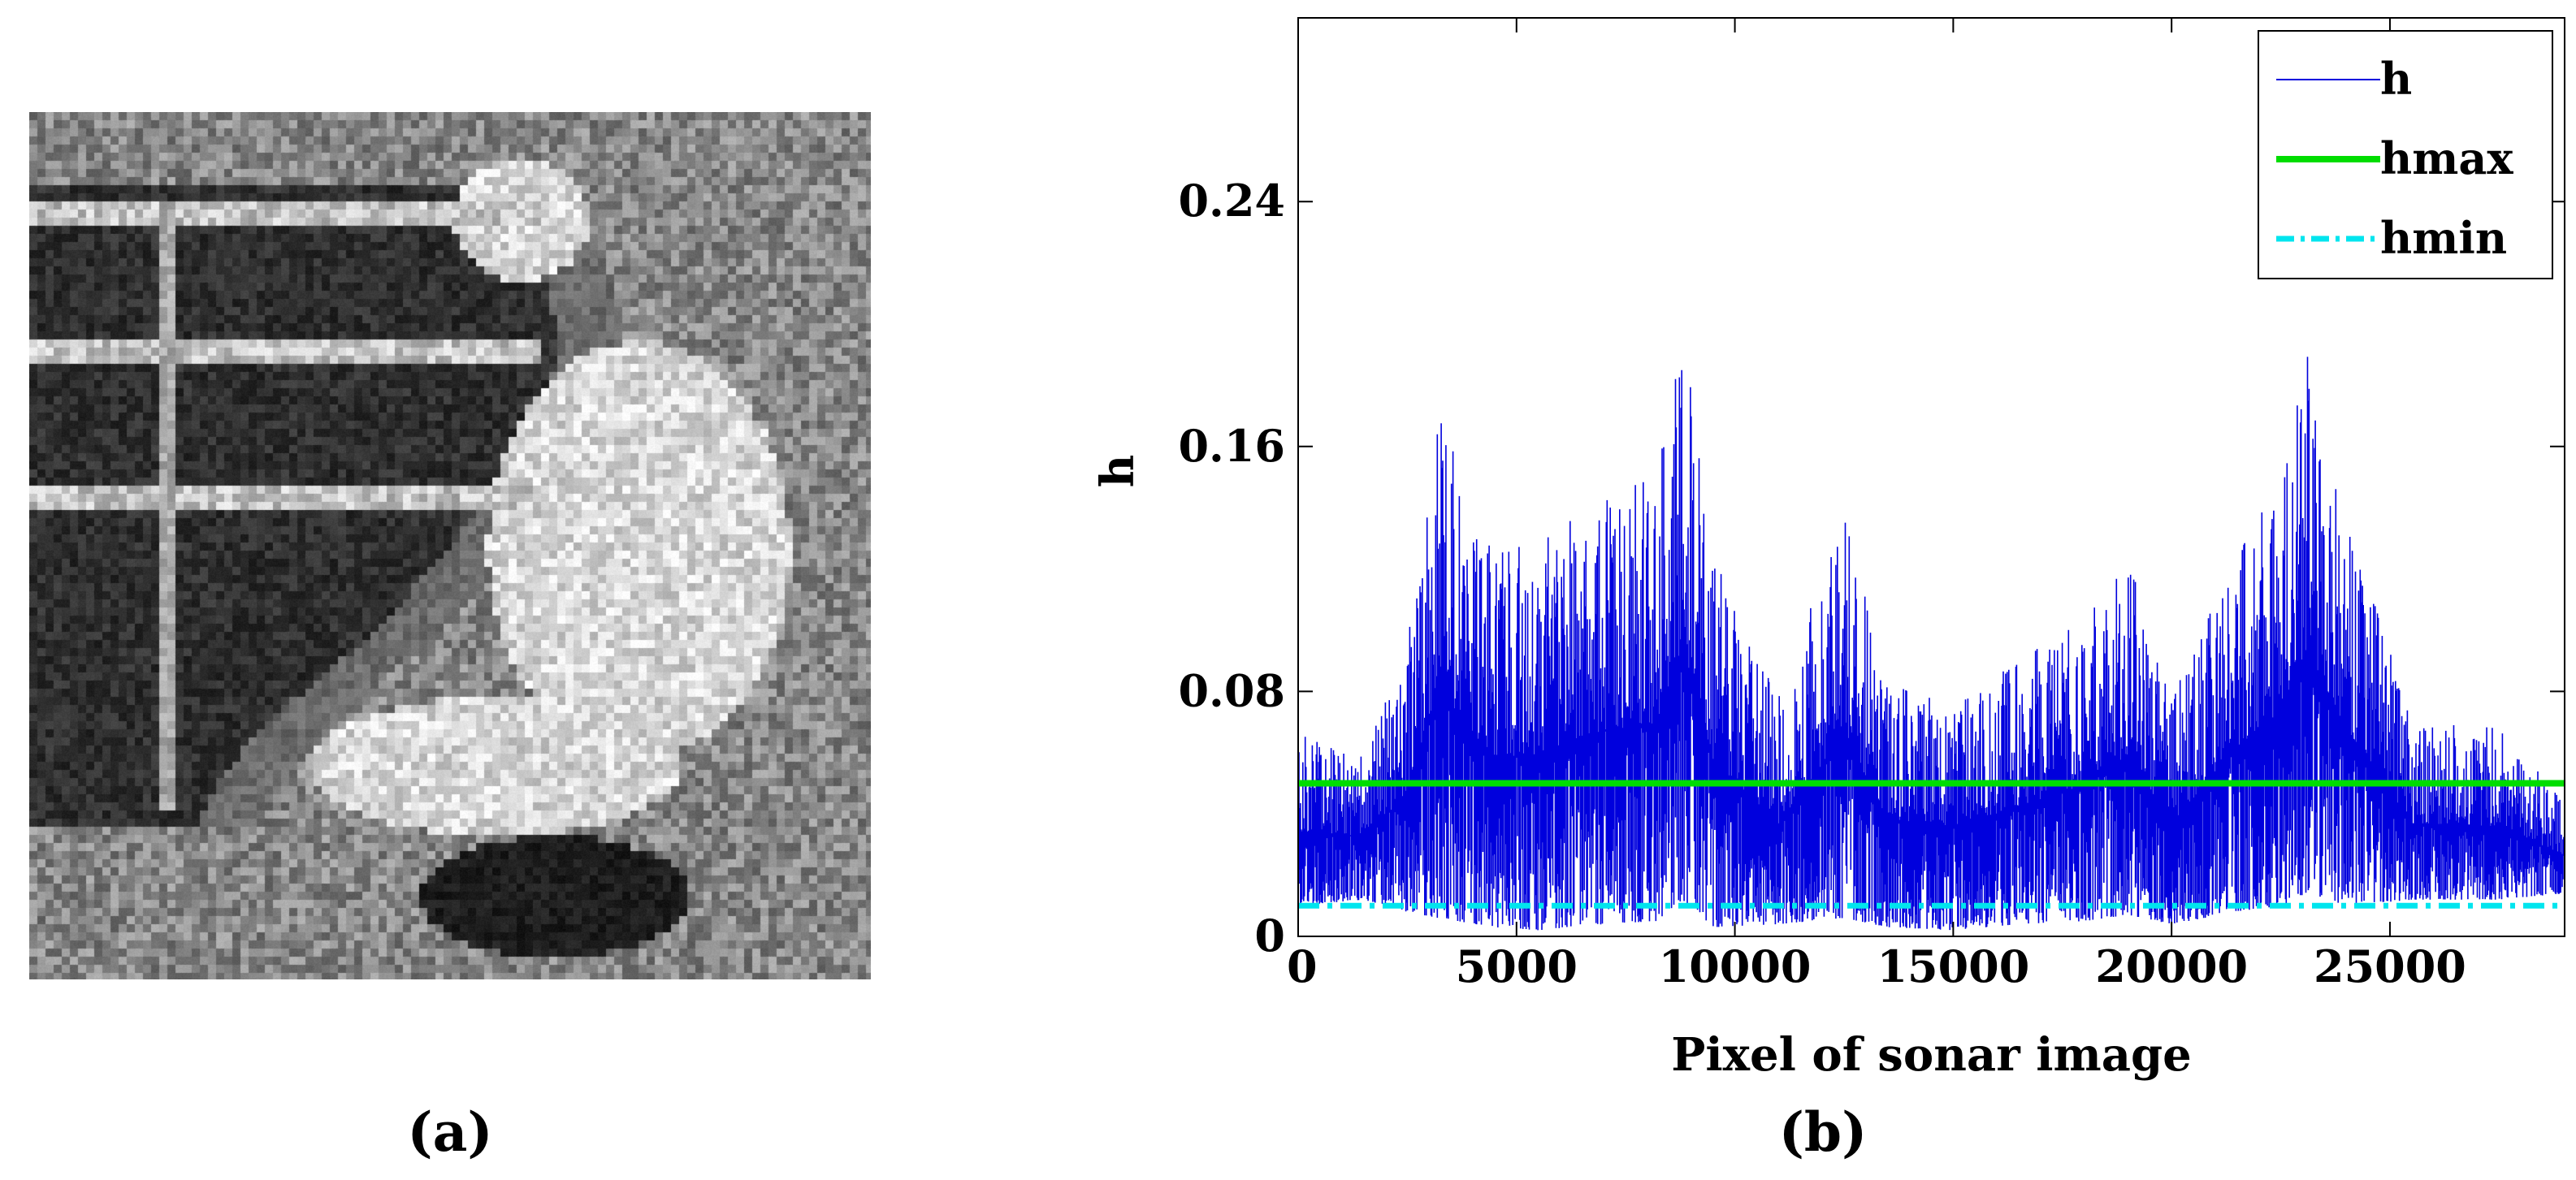 This screenshot has width=2576, height=1180. What do you see at coordinates (2390, 966) in the screenshot?
I see `x-tick-label: 25000` at bounding box center [2390, 966].